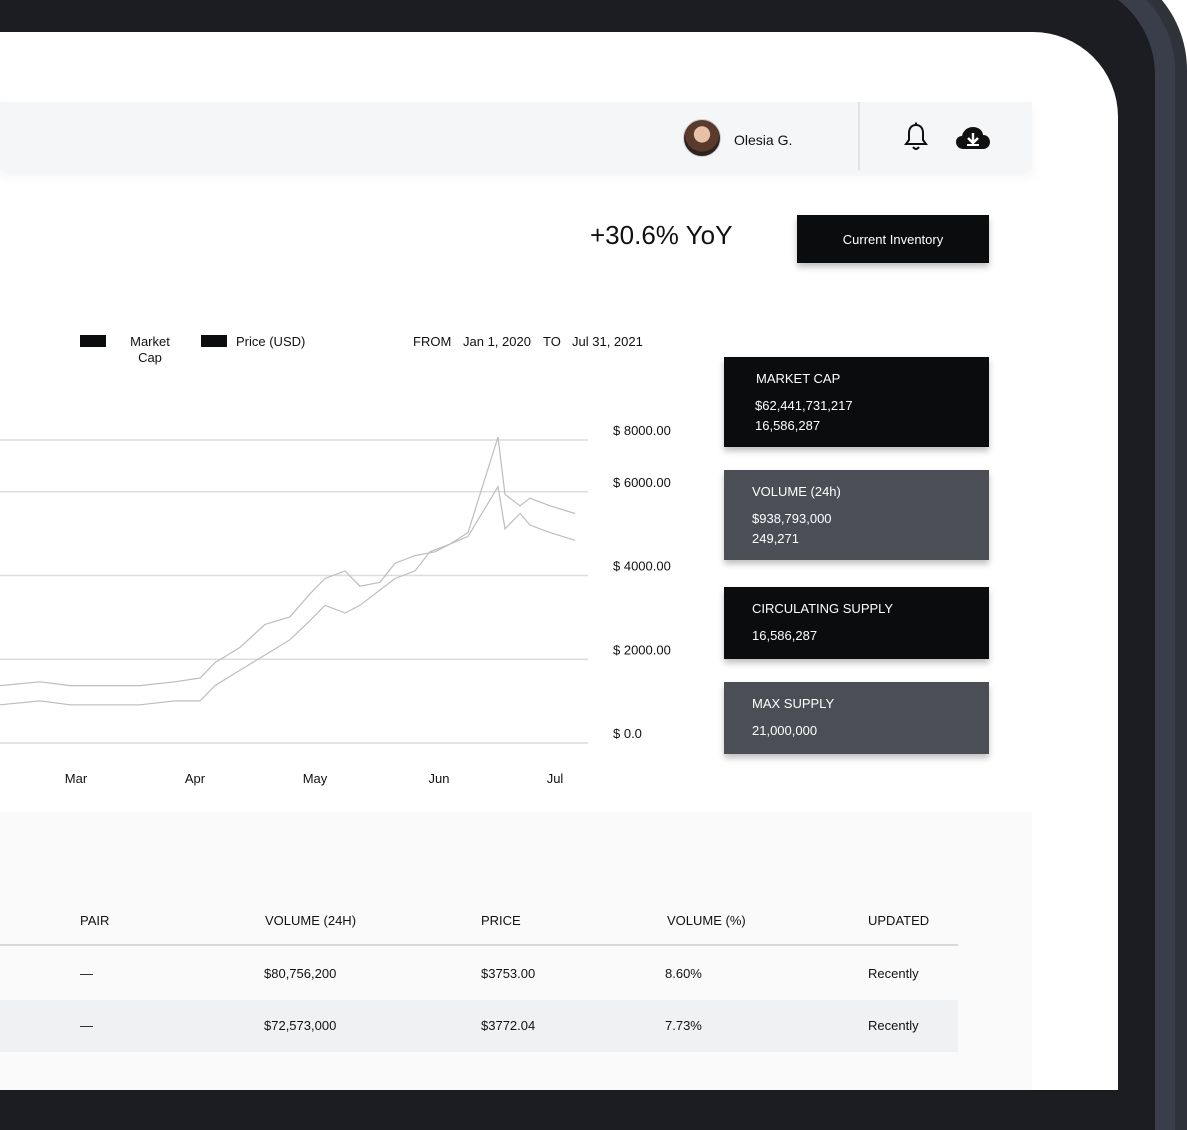 Image resolution: width=1187 pixels, height=1130 pixels. I want to click on legend-label-market-cap: Market Cap, so click(150, 350).